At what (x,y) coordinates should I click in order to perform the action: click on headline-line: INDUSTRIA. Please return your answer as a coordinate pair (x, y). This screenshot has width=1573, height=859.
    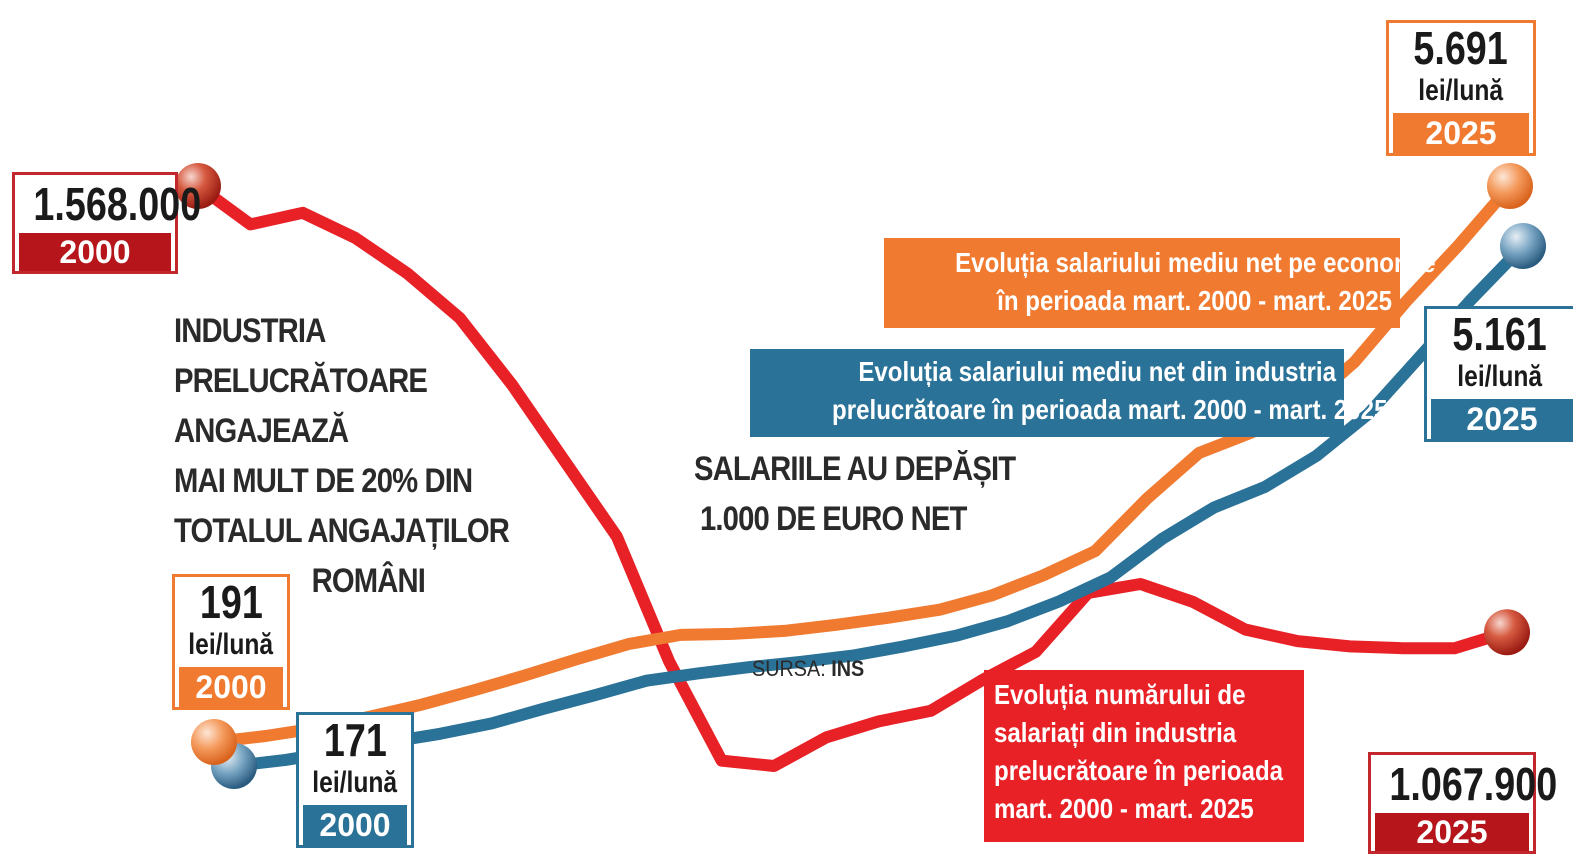
    Looking at the image, I should click on (250, 331).